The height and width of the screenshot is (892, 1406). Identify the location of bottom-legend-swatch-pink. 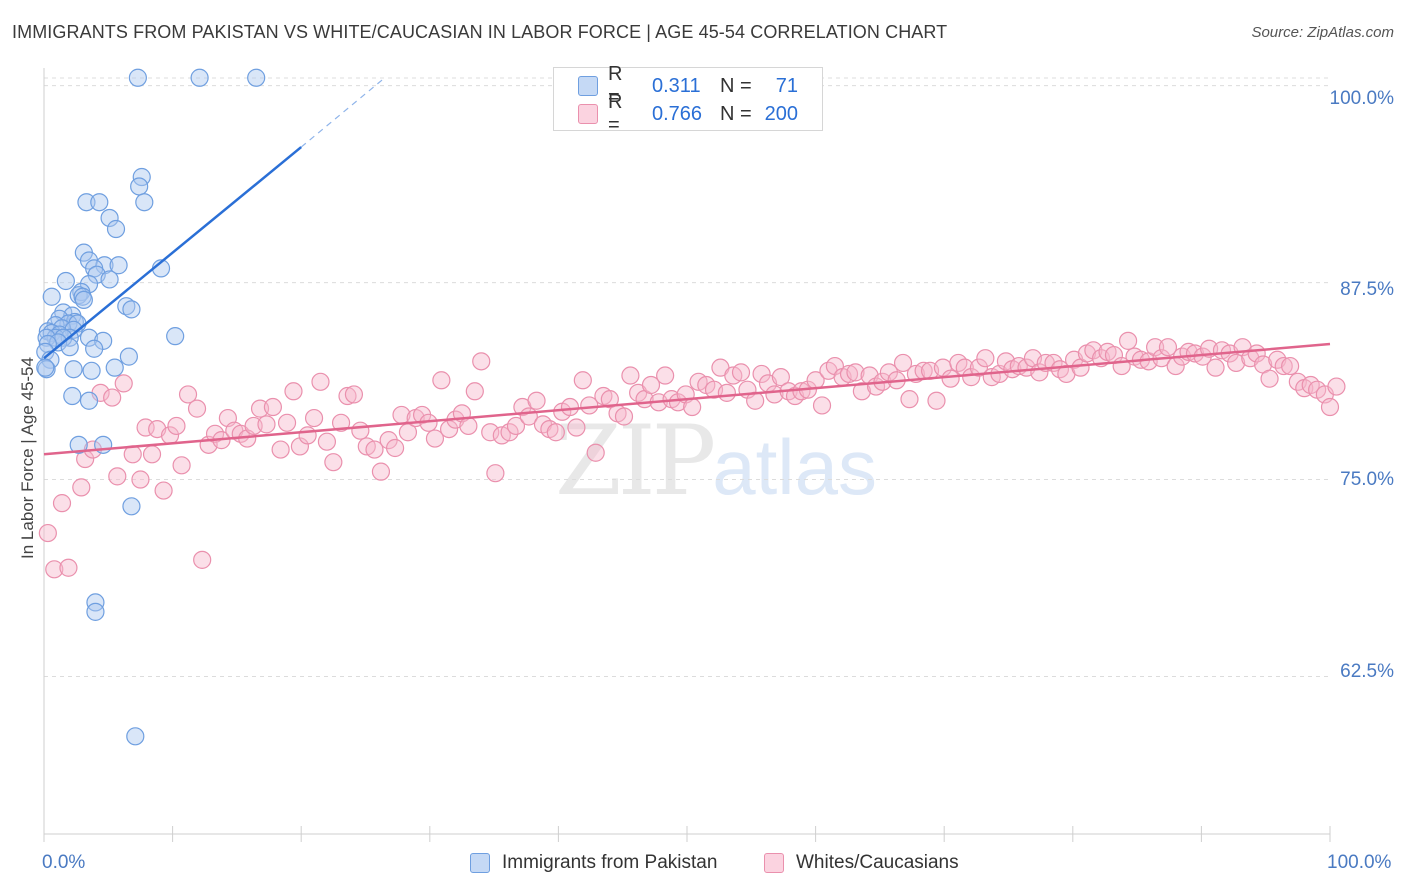
(774, 863).